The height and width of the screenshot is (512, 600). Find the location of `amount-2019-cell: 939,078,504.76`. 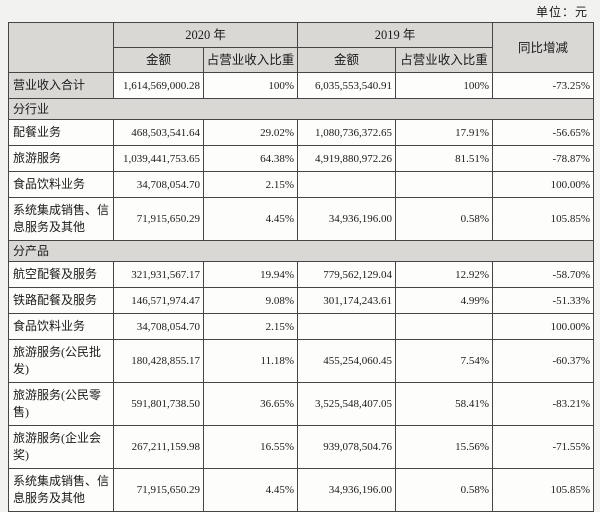

amount-2019-cell: 939,078,504.76 is located at coordinates (347, 447).